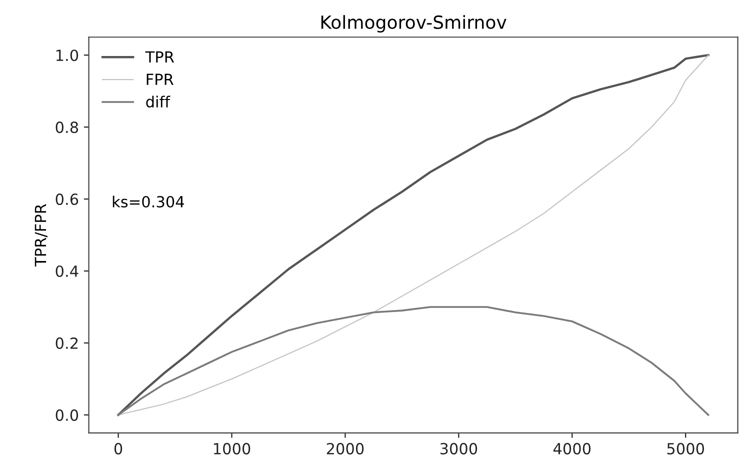 The image size is (740, 464). Describe the element at coordinates (41, 235) in the screenshot. I see `y-axis-title: TPR/FPR` at that location.